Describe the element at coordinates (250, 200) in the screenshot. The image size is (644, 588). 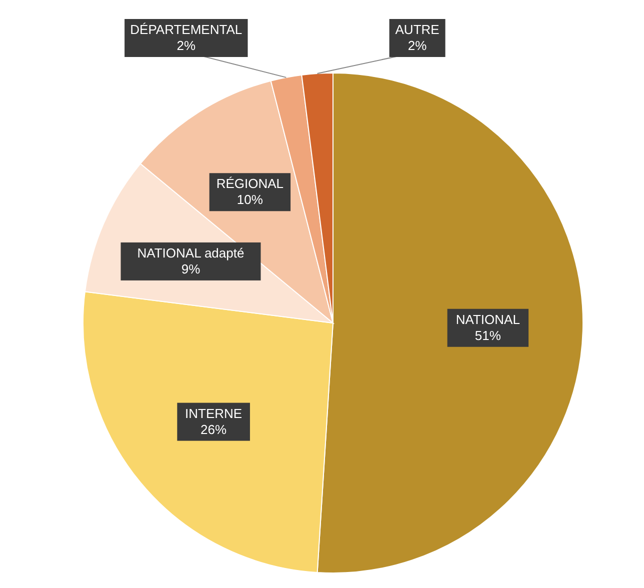
I see `data-label: 10%` at that location.